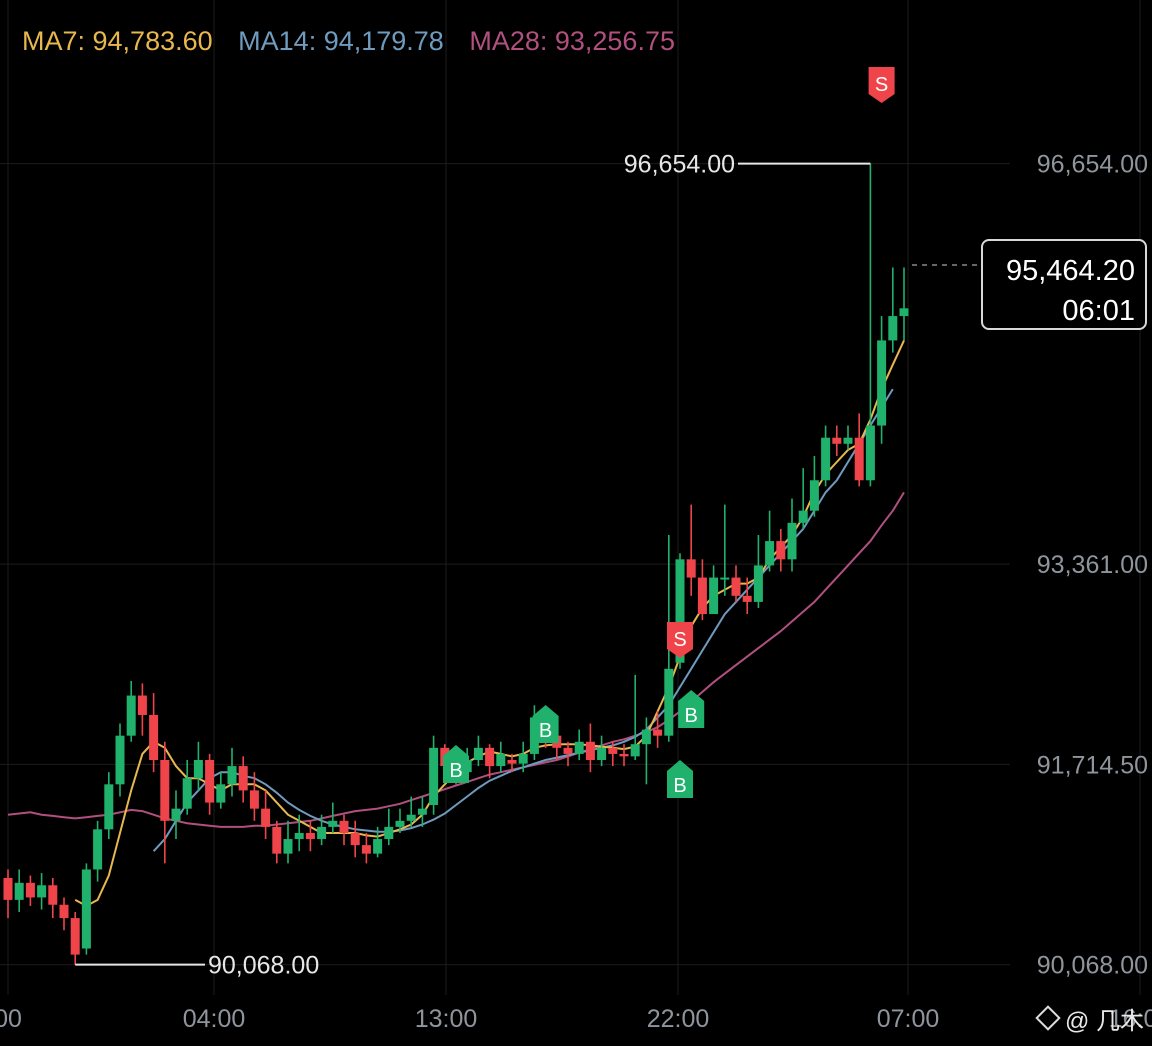 The image size is (1152, 1046). I want to click on buy-marker: B, so click(691, 709).